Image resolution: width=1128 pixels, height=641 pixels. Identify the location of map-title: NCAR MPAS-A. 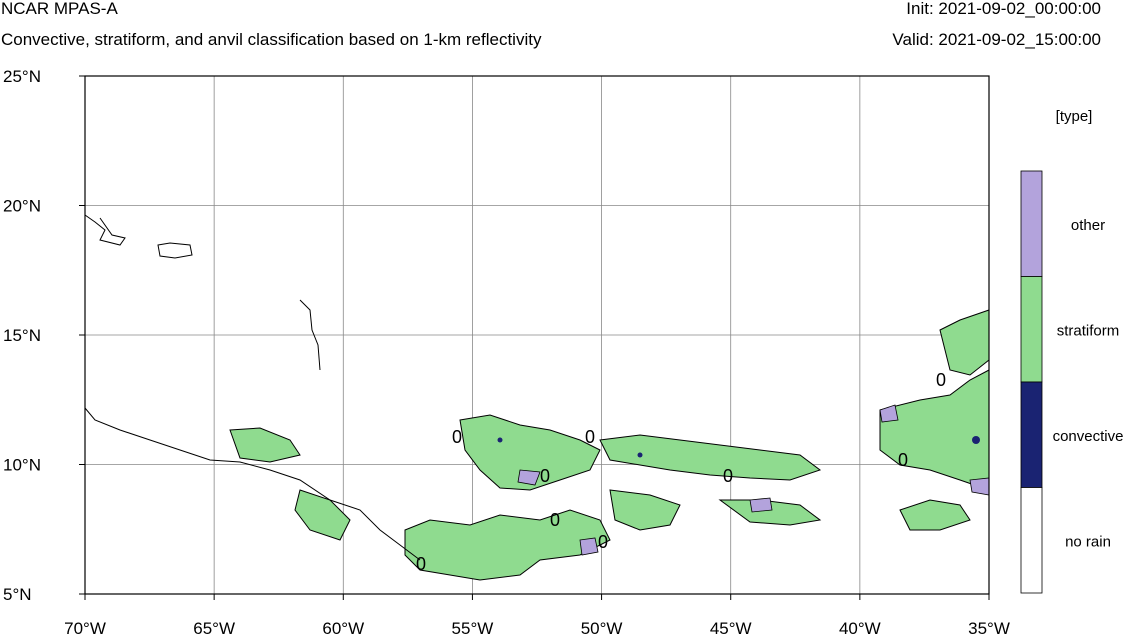
(59, 9).